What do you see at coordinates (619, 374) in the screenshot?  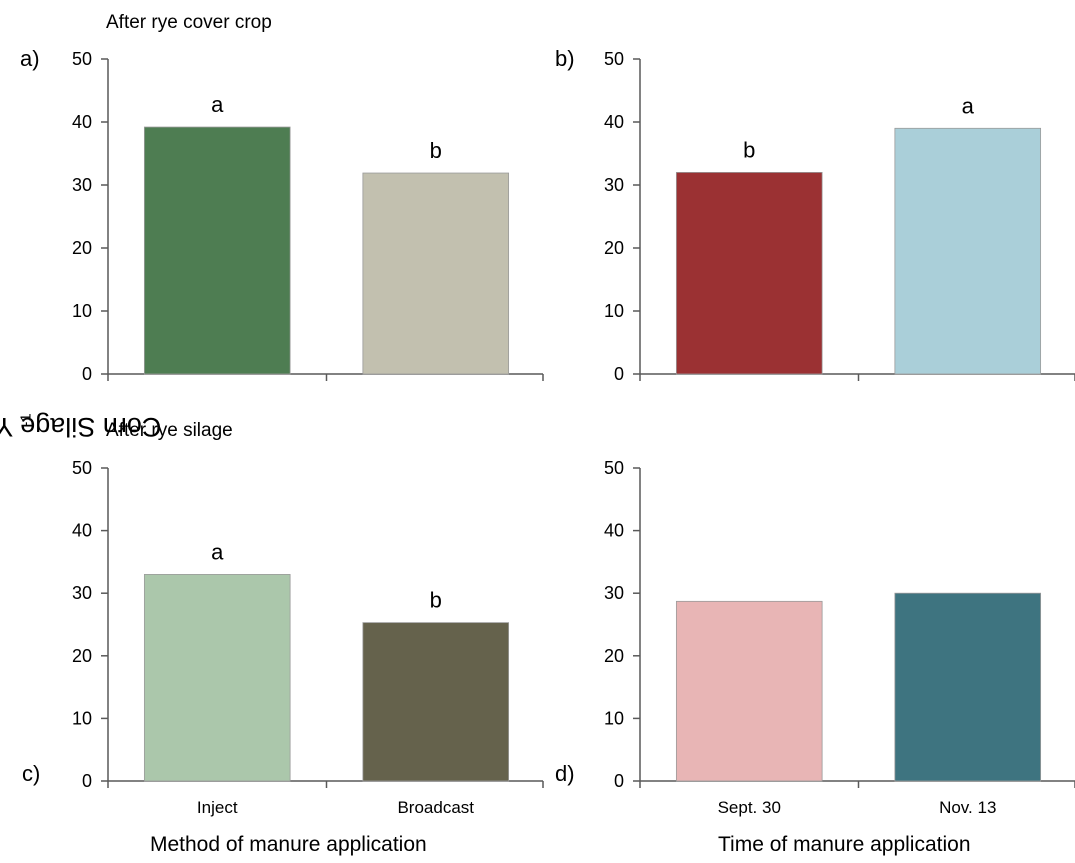 I see `y-tick-label-b-0: 0` at bounding box center [619, 374].